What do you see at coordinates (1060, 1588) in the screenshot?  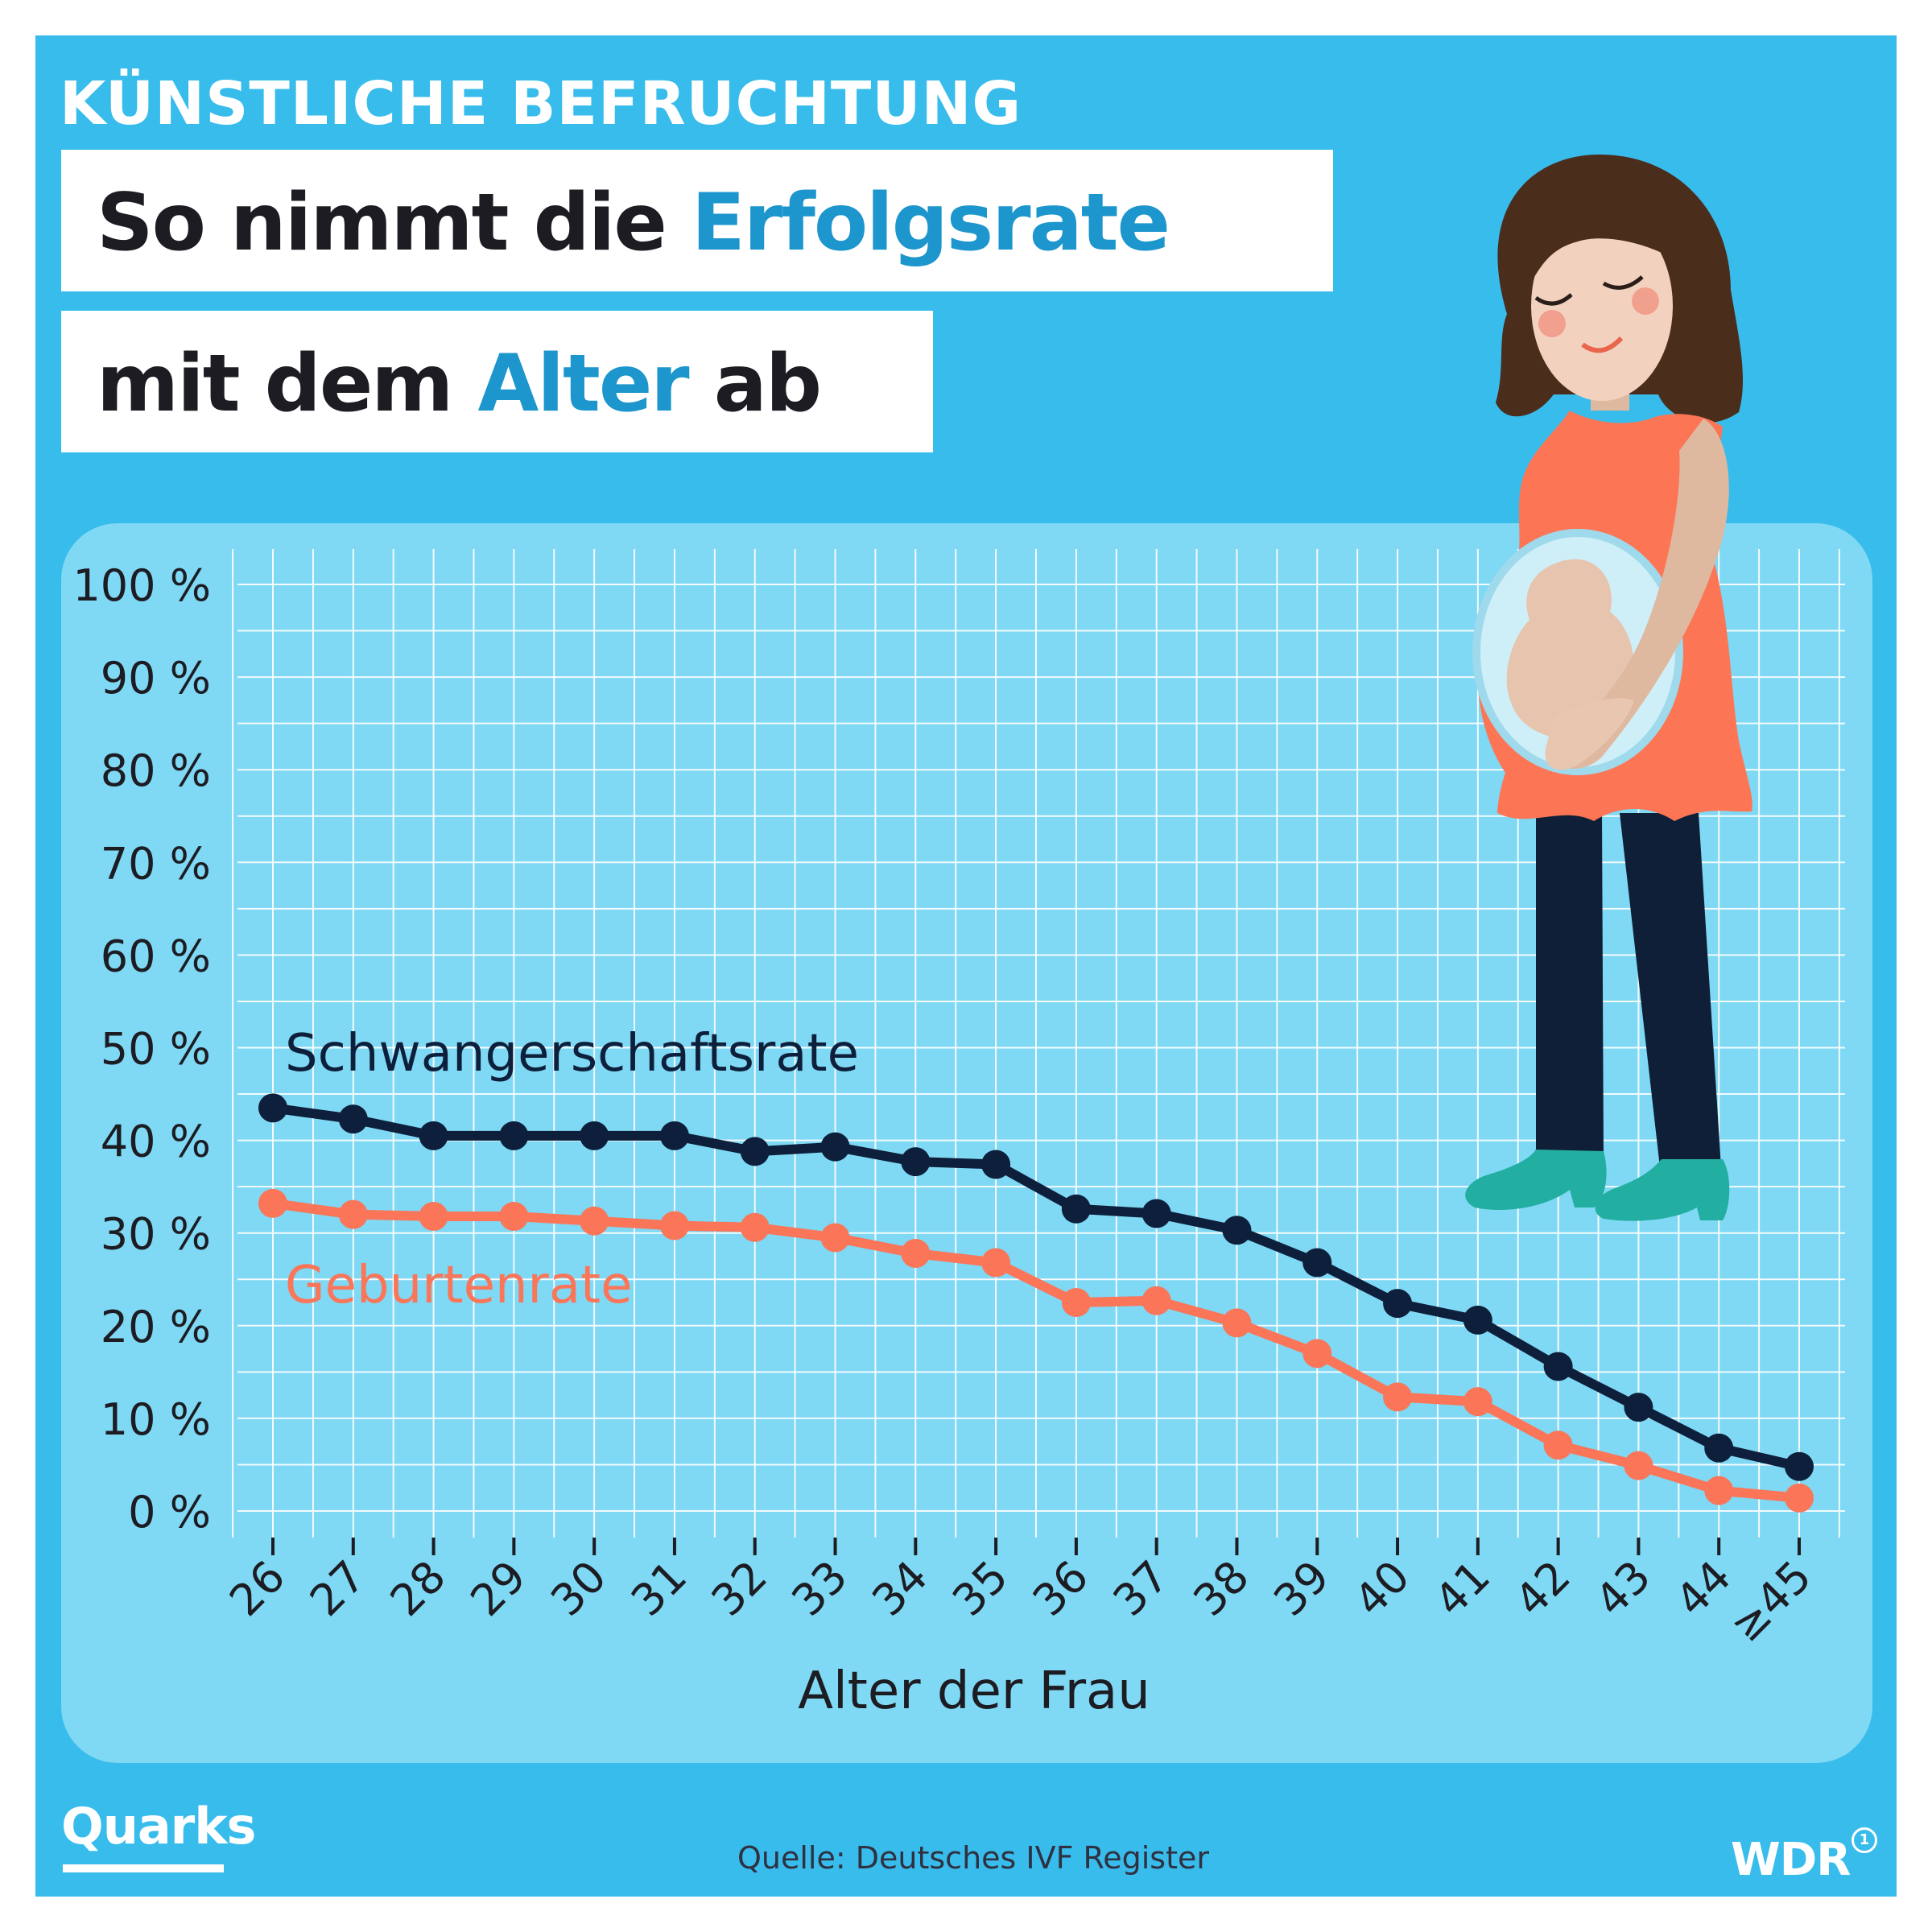 I see `x-tick-label: 36` at bounding box center [1060, 1588].